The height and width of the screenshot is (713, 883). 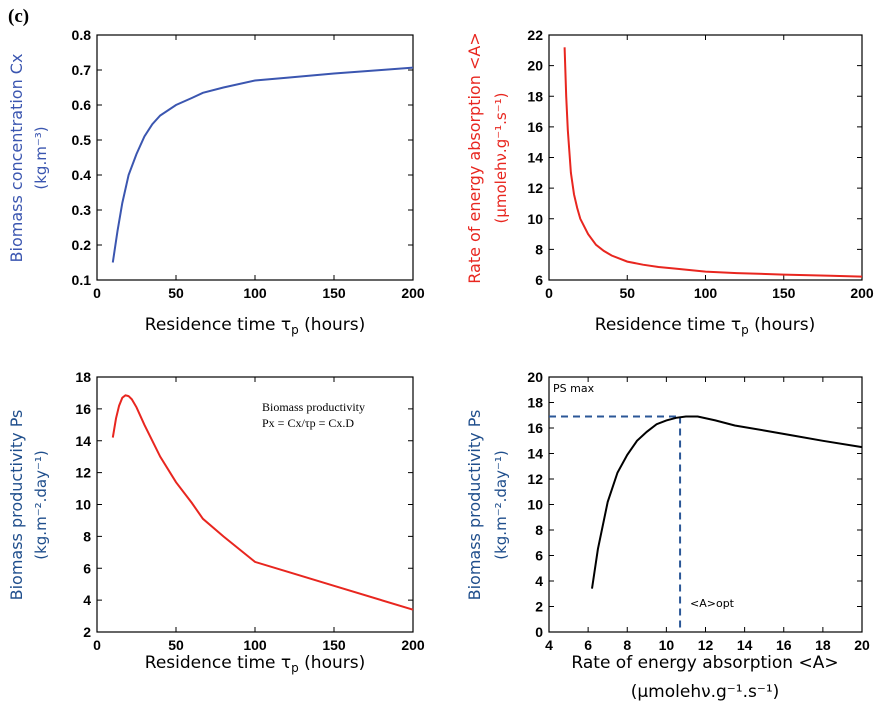 I want to click on series-line-biomass-concentration, so click(x=262, y=164).